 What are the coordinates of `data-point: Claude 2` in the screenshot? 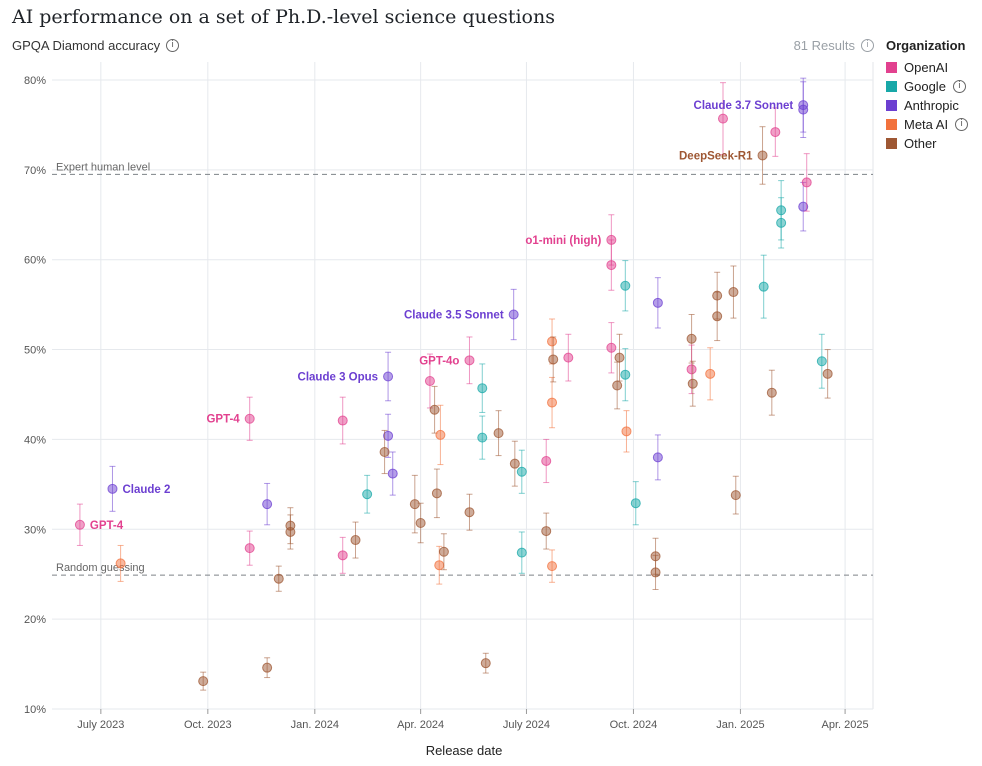 It's located at (138, 488).